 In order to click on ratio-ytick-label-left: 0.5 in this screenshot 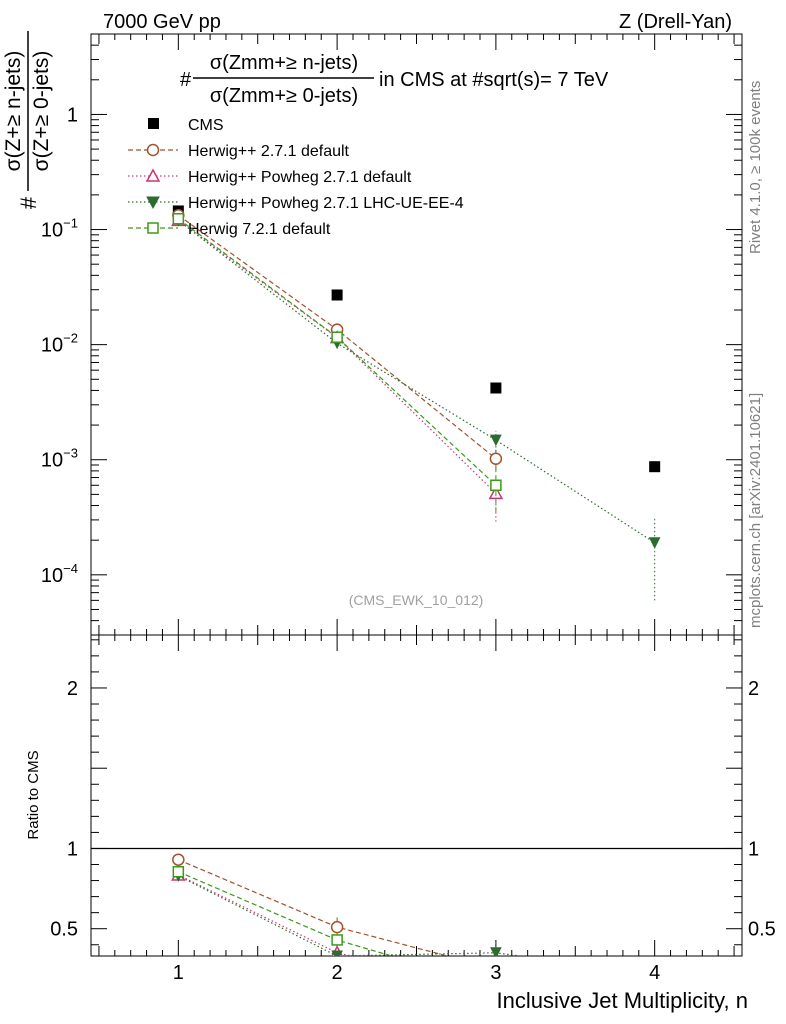, I will do `click(64, 930)`.